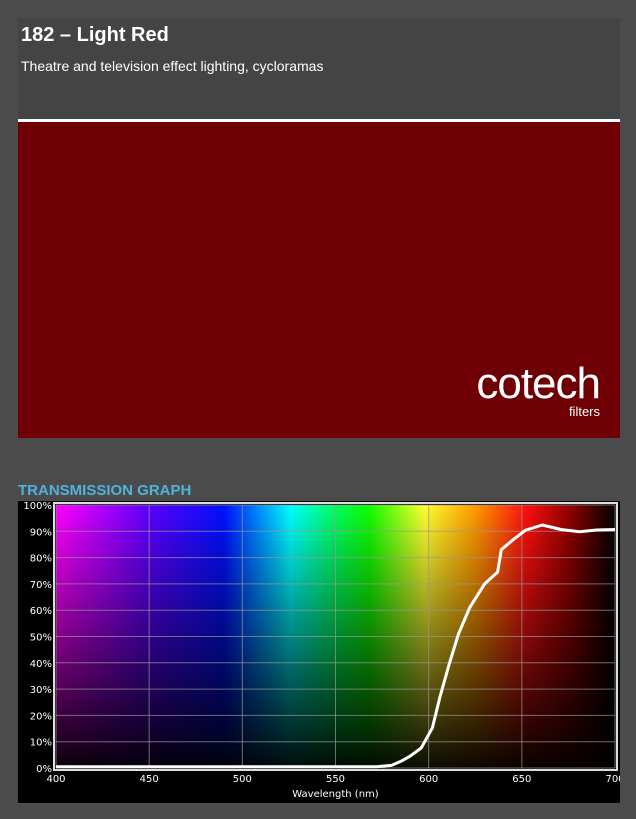  I want to click on y-tick-label: 60%, so click(41, 611).